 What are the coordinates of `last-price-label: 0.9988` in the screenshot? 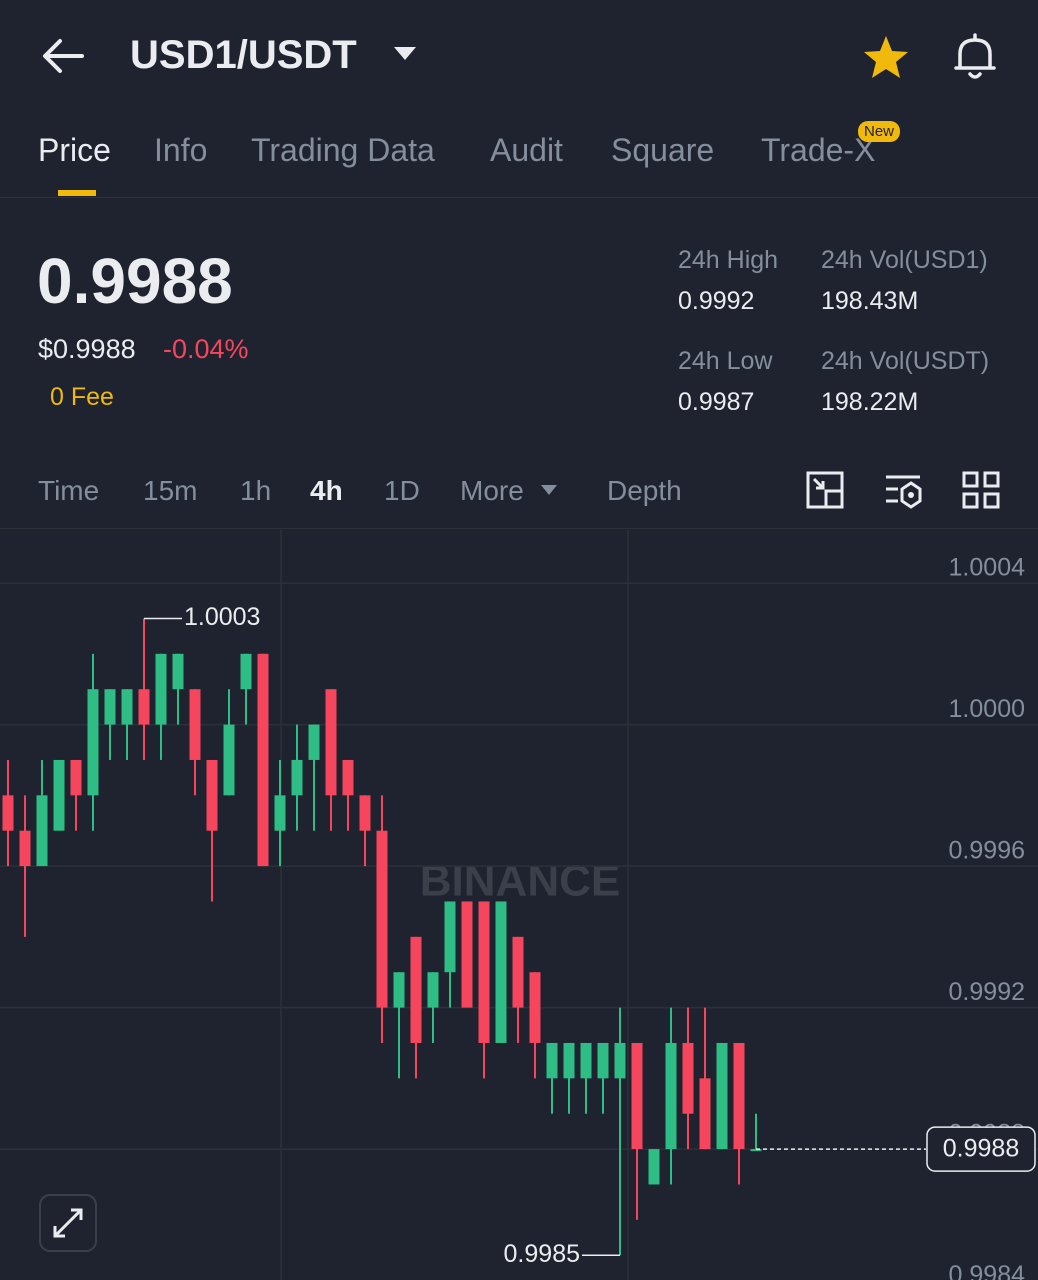 It's located at (981, 1149).